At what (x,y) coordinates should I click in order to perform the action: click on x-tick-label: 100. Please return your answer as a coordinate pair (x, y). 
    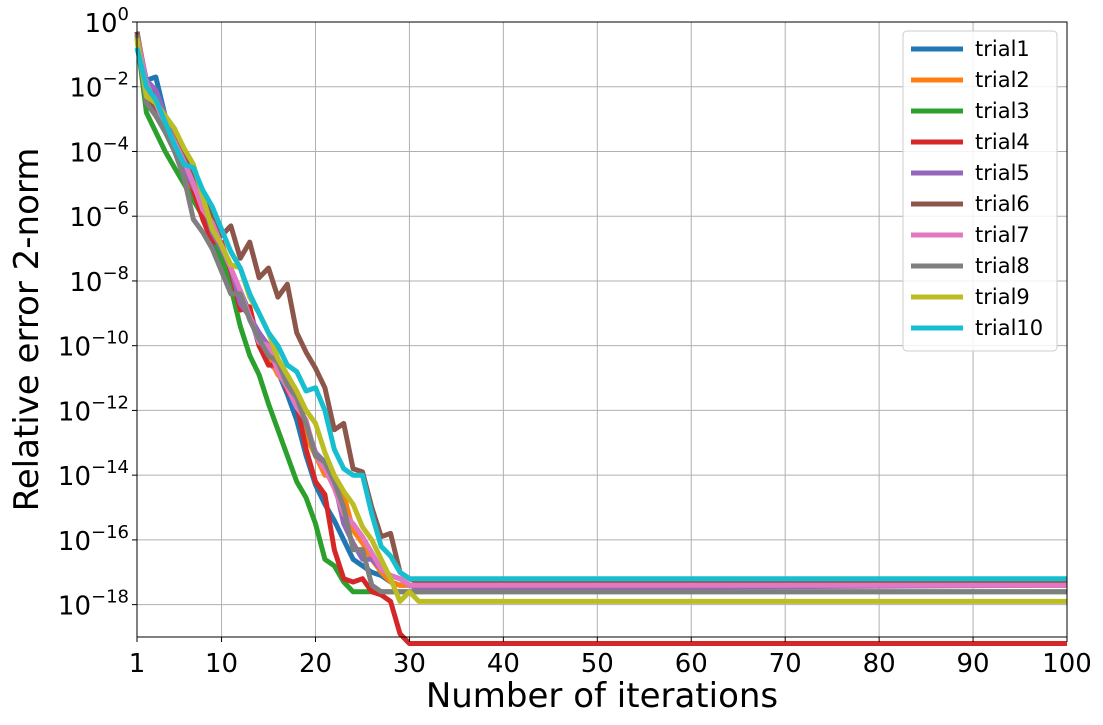
    Looking at the image, I should click on (1067, 664).